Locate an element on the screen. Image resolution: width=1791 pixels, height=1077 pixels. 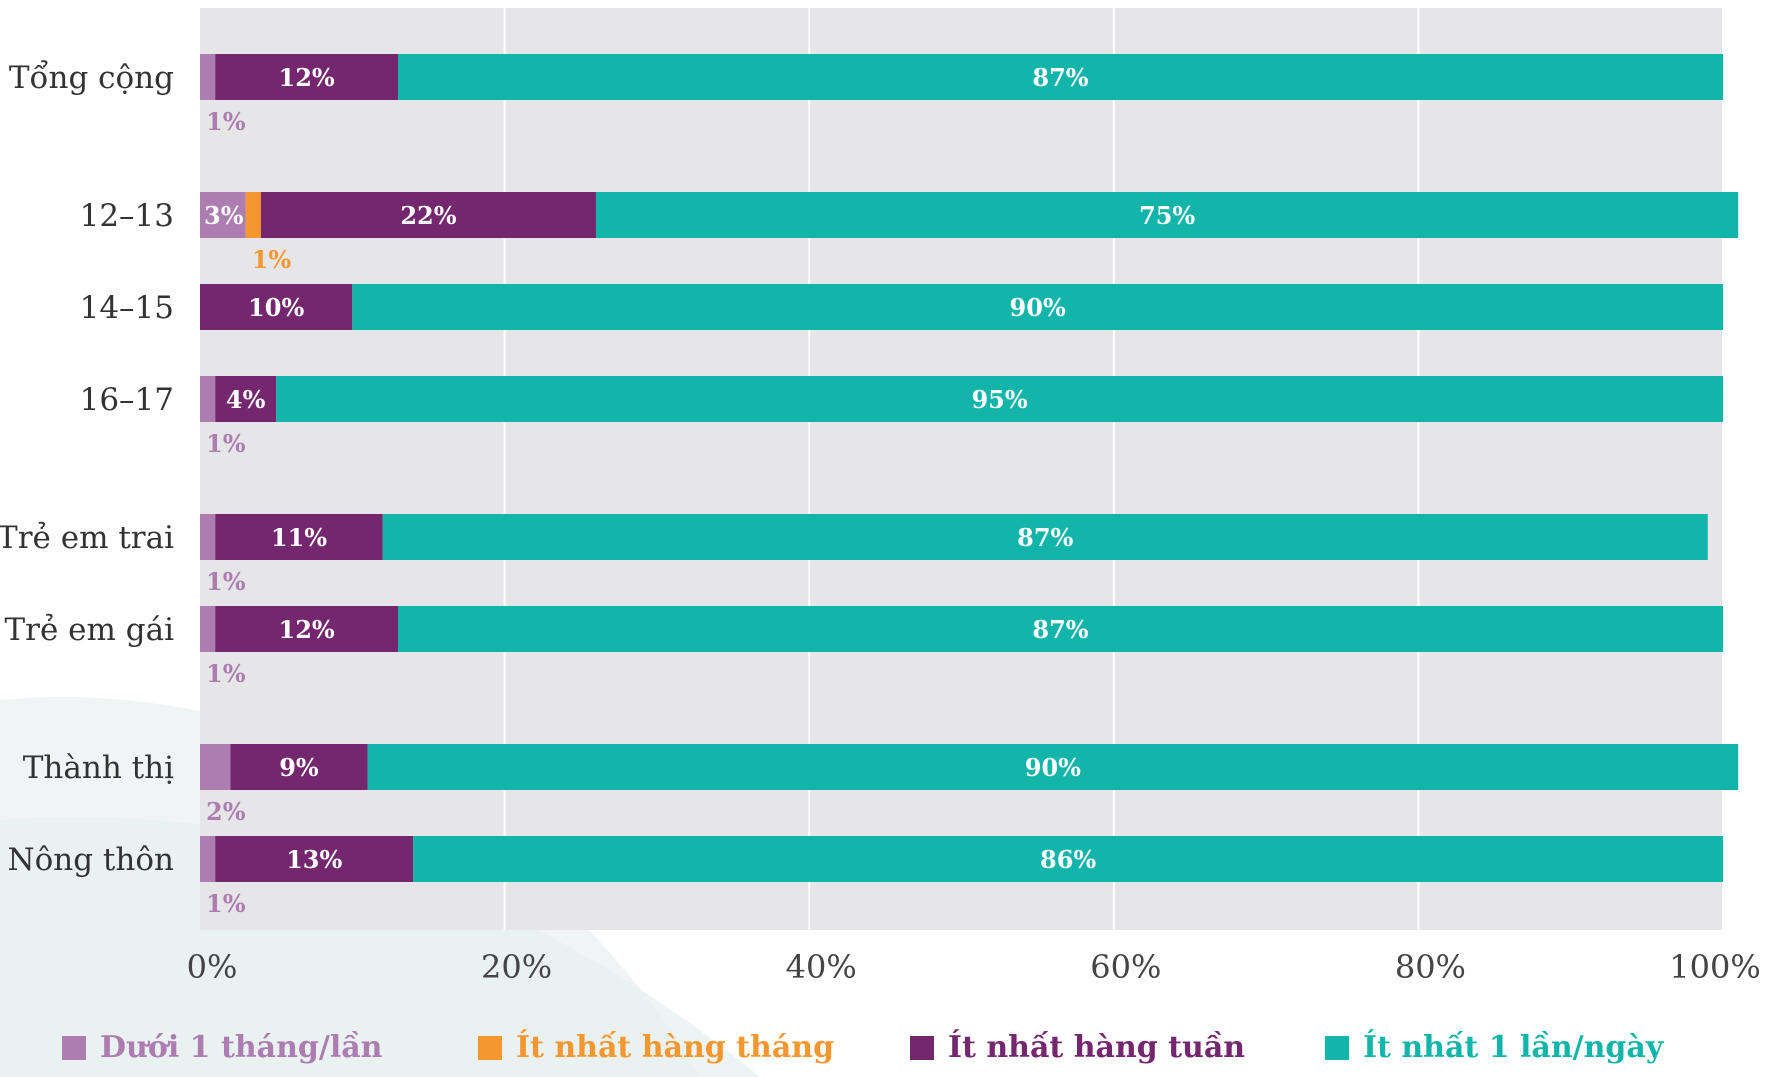
category-label: Trẻ em gái is located at coordinates (89, 630).